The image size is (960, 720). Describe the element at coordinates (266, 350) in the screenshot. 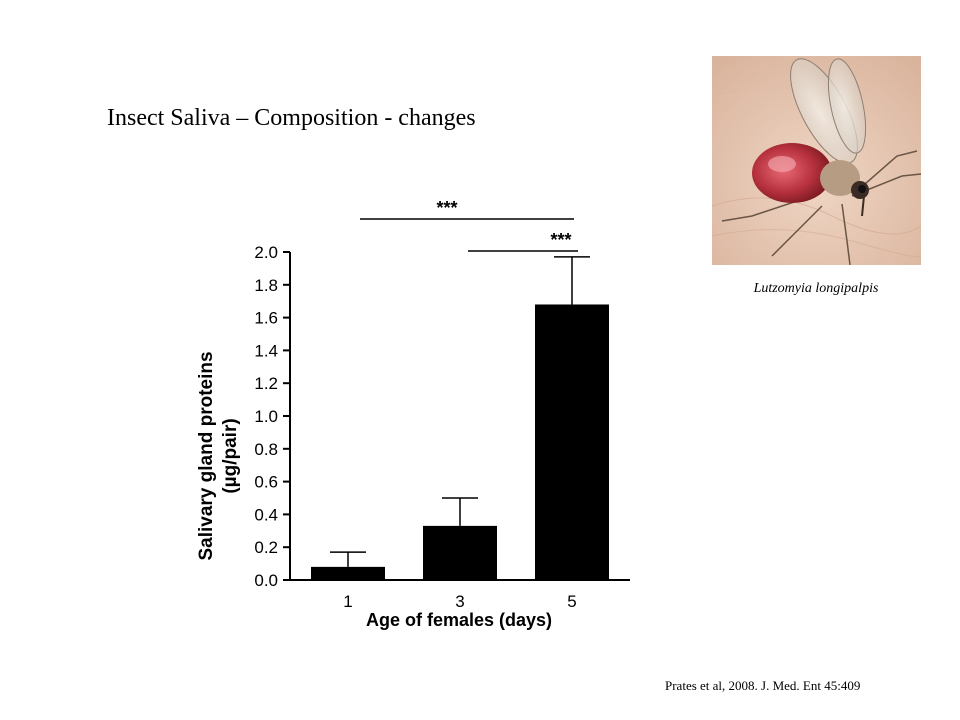

I see `y-tick-label: 1.4` at that location.